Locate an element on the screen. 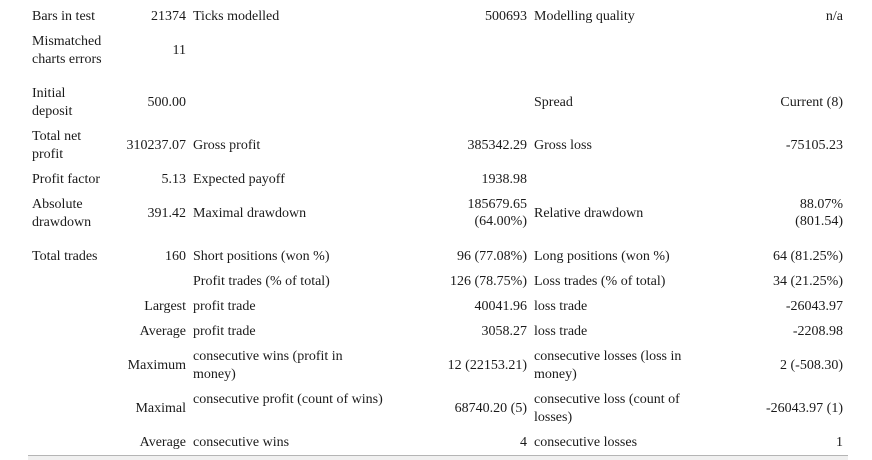  maximum-label: Maximum is located at coordinates (156, 365).